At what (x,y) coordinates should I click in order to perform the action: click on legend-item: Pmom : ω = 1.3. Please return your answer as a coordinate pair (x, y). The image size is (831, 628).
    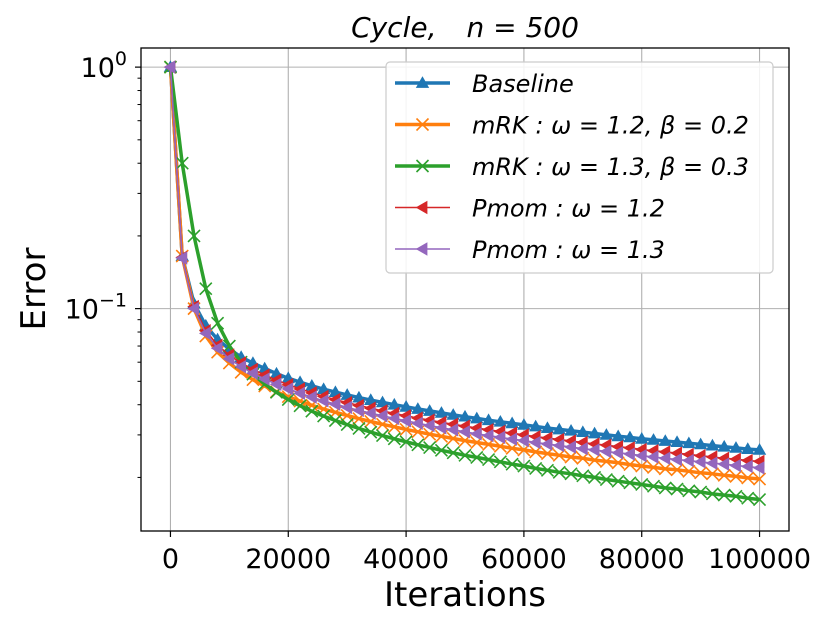
    Looking at the image, I should click on (530, 250).